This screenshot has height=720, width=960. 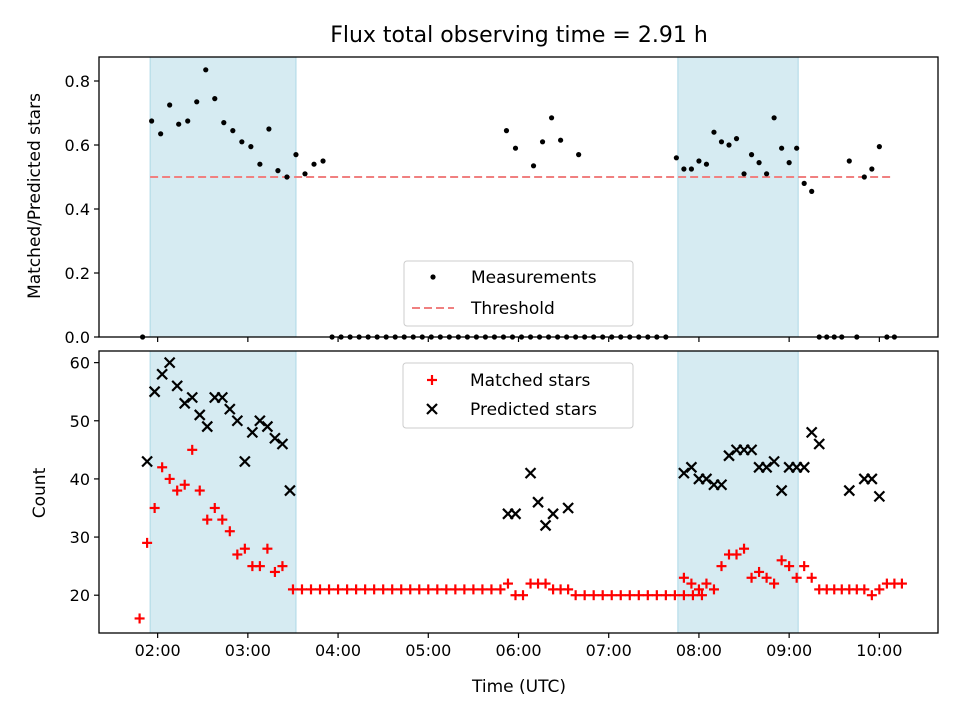 I want to click on figure-title: Flux total observing time = 2.91 h, so click(x=519, y=35).